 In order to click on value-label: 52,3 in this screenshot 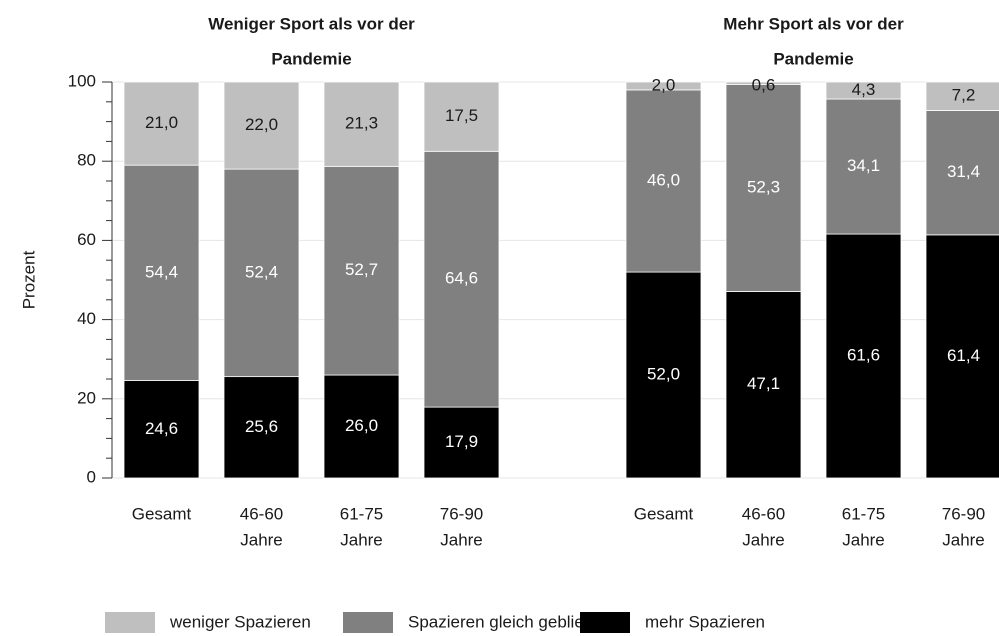, I will do `click(763, 186)`.